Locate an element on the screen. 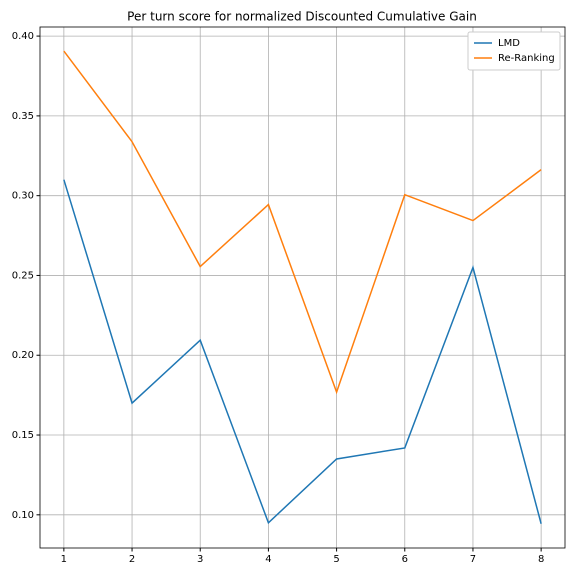  y-tick-label: 0.15 is located at coordinates (23, 435).